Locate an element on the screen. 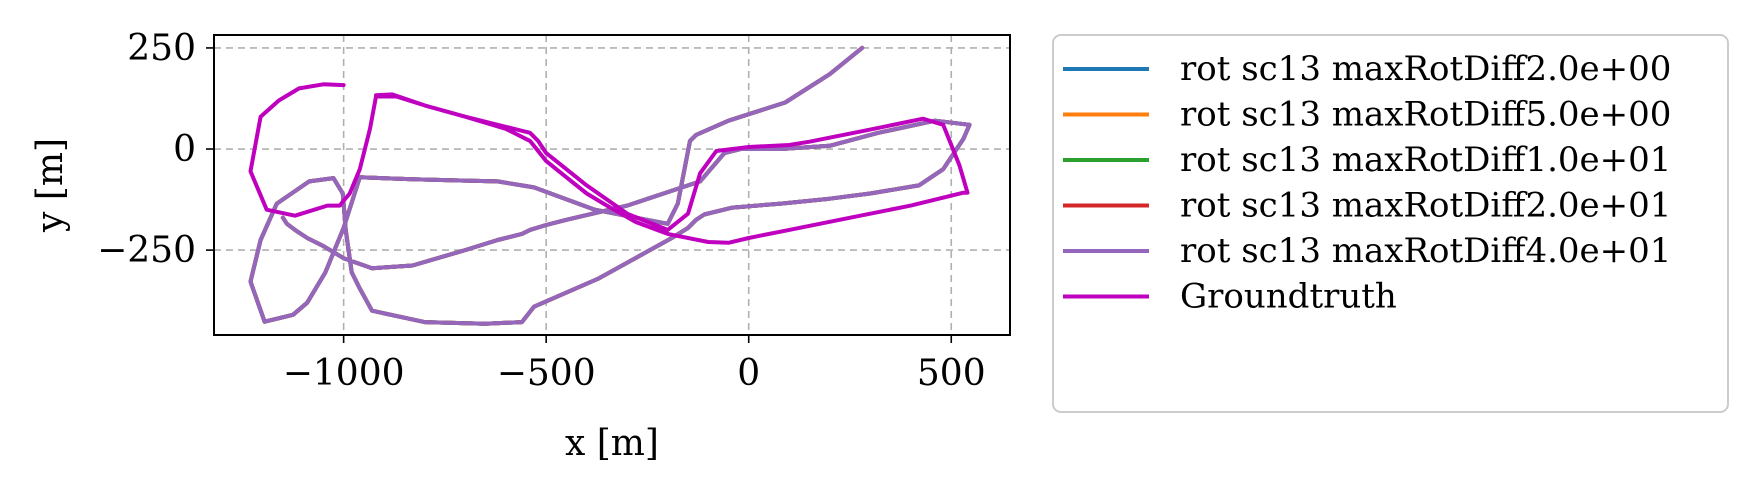 The image size is (1739, 495). y-tick-label: 250 is located at coordinates (161, 48).